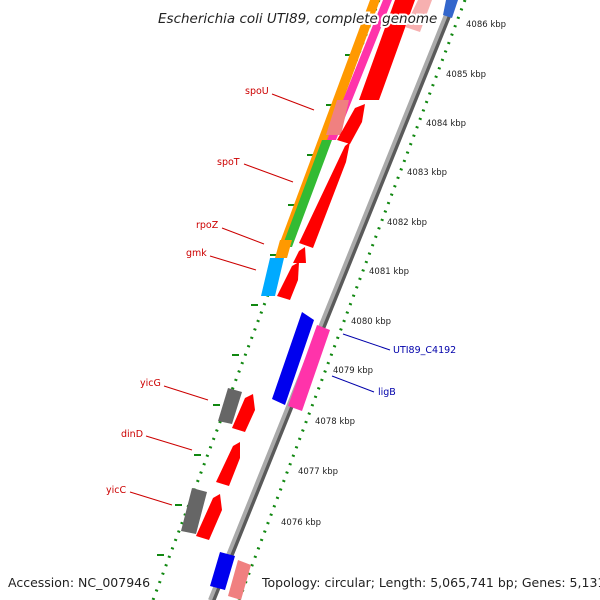 This screenshot has height=600, width=600. What do you see at coordinates (353, 384) in the screenshot?
I see `leader-ligB` at bounding box center [353, 384].